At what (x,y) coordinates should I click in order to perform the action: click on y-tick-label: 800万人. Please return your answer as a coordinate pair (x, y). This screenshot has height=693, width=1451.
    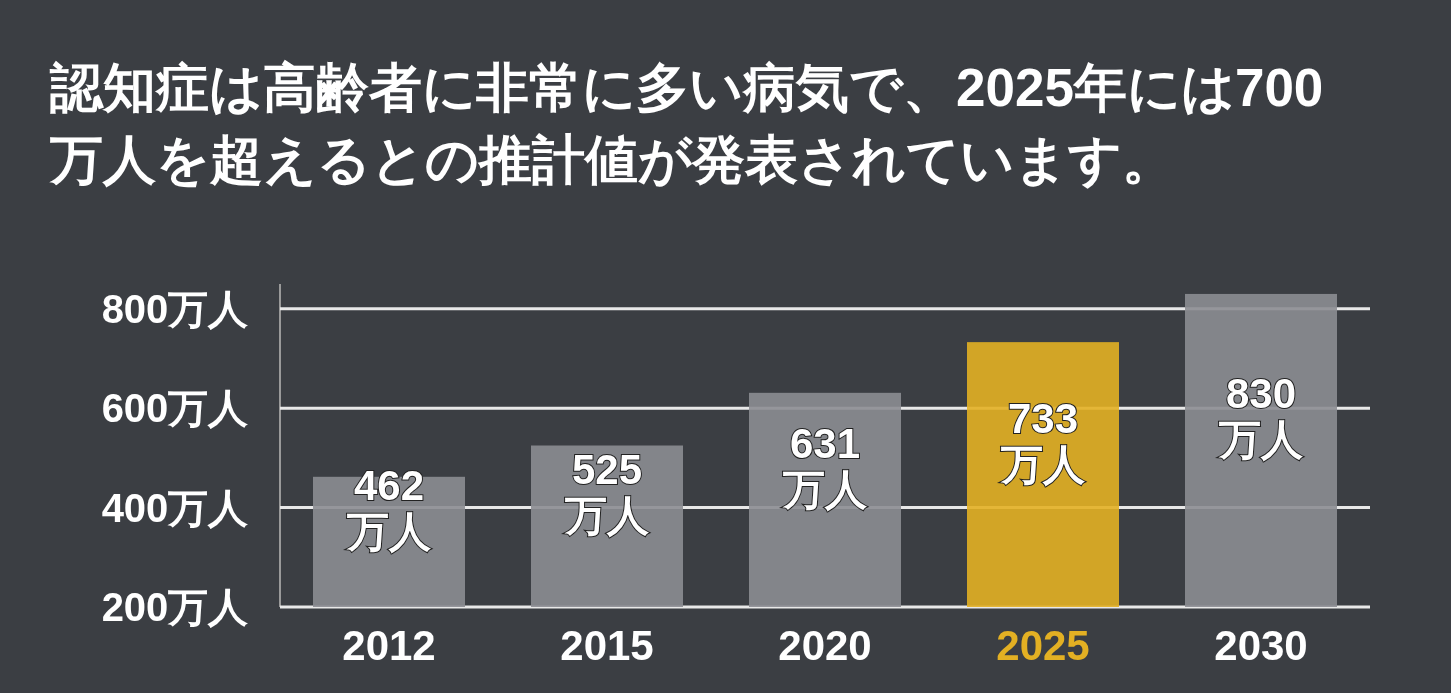
    Looking at the image, I should click on (175, 308).